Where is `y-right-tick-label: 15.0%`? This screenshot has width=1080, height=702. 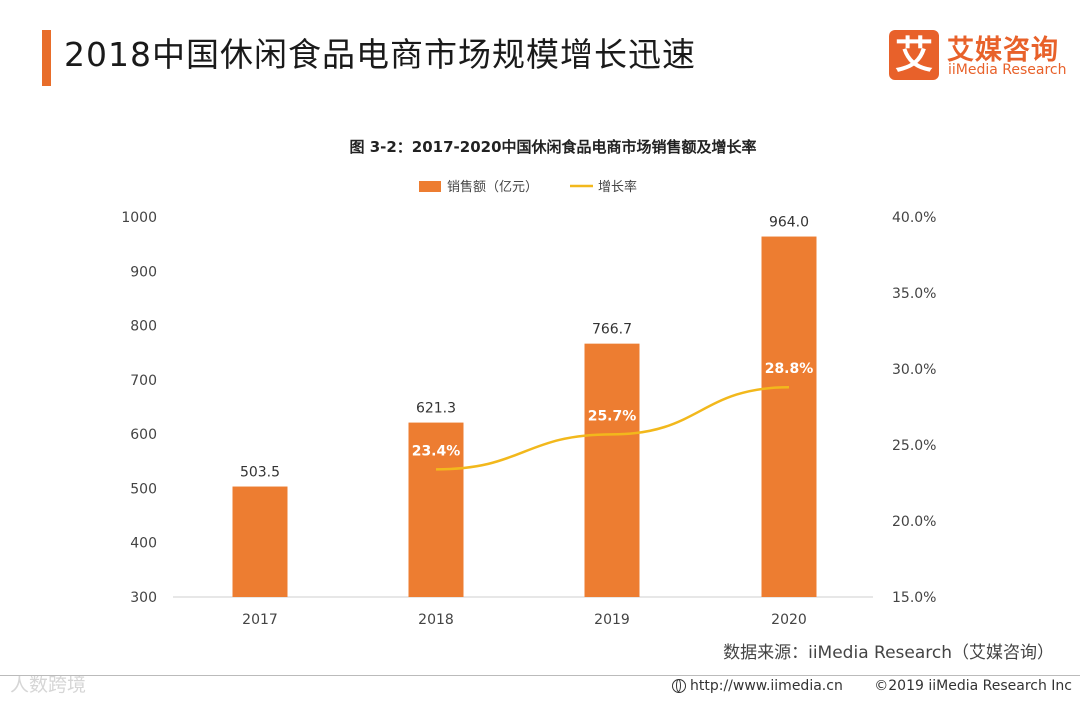 y-right-tick-label: 15.0% is located at coordinates (914, 598).